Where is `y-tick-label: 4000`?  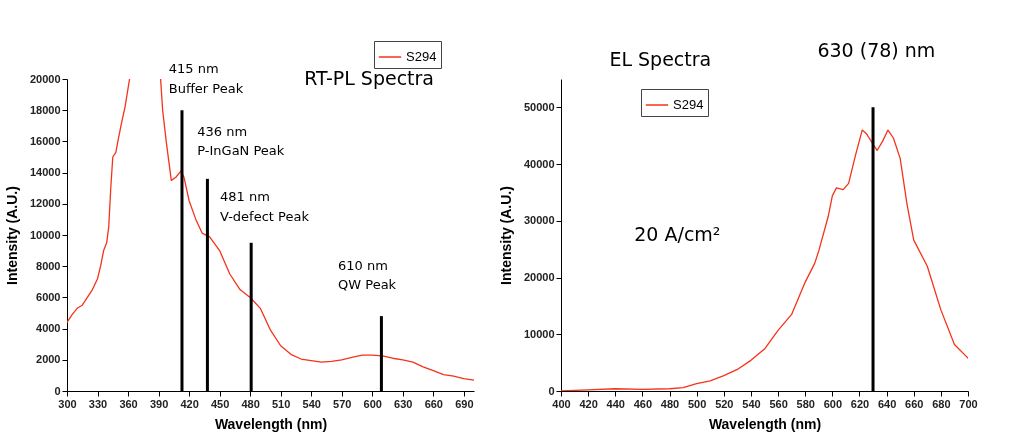 y-tick-label: 4000 is located at coordinates (48, 328).